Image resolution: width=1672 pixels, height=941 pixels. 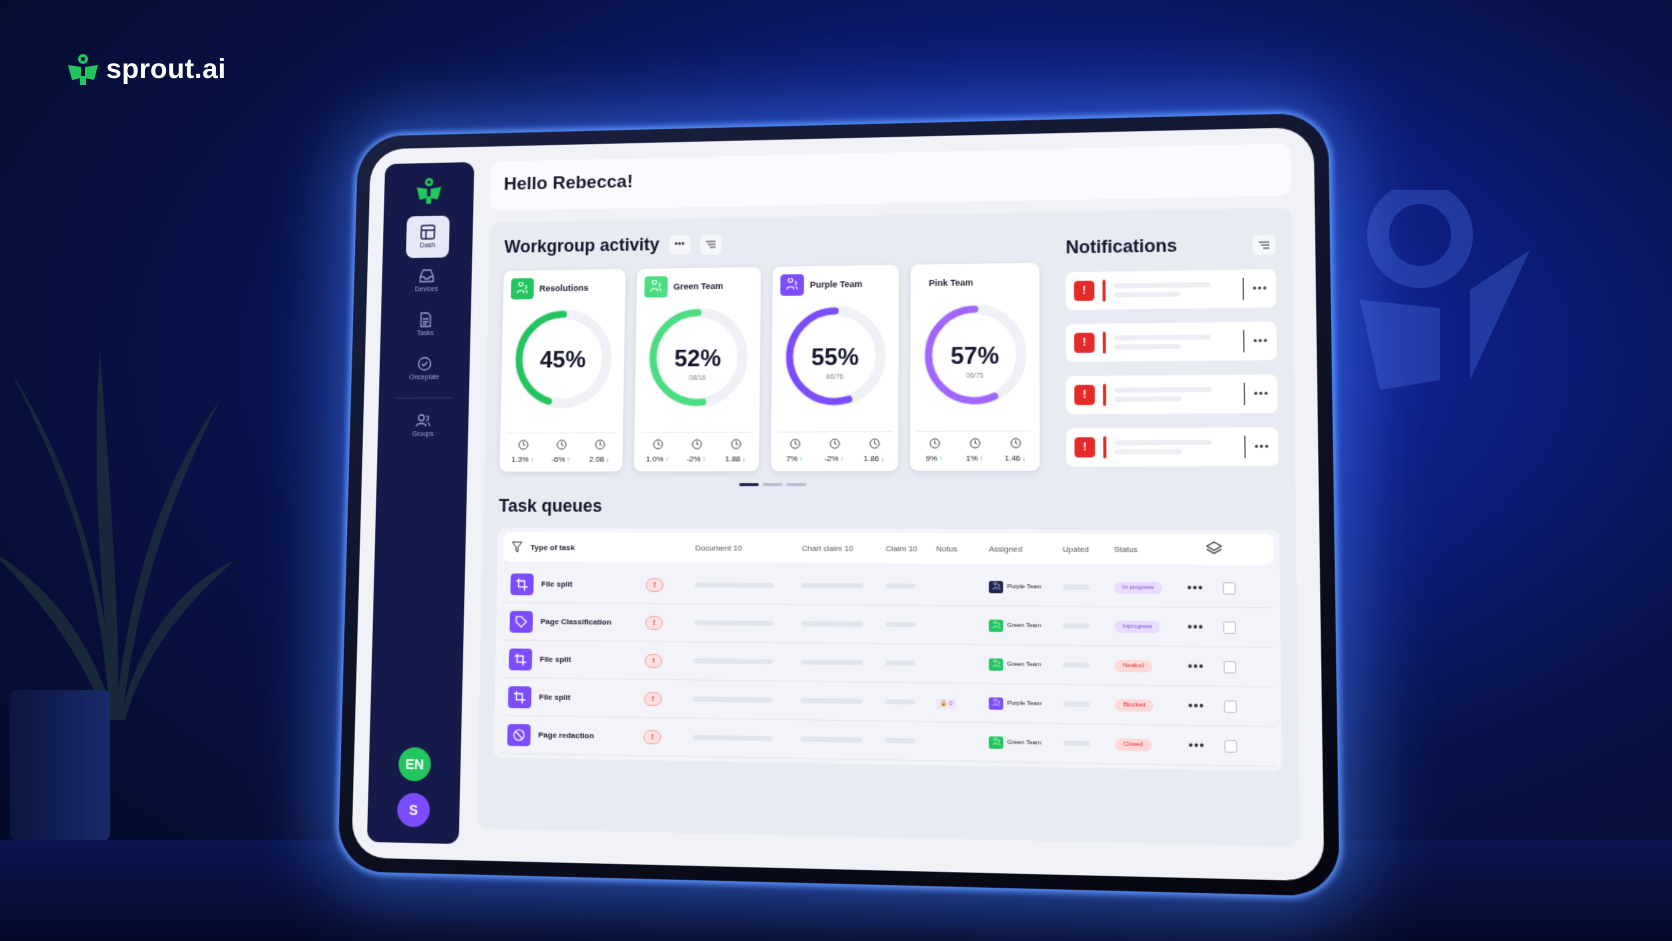 I want to click on column-header: Type of task, so click(x=552, y=547).